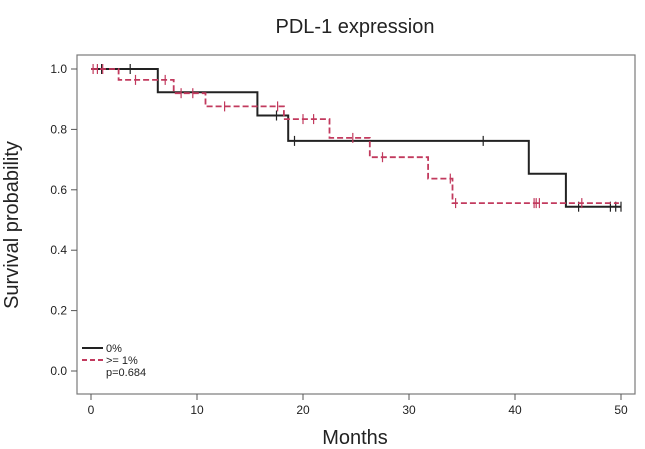 Image resolution: width=645 pixels, height=449 pixels. What do you see at coordinates (58, 311) in the screenshot?
I see `y-tick-label-0.2: 0.2` at bounding box center [58, 311].